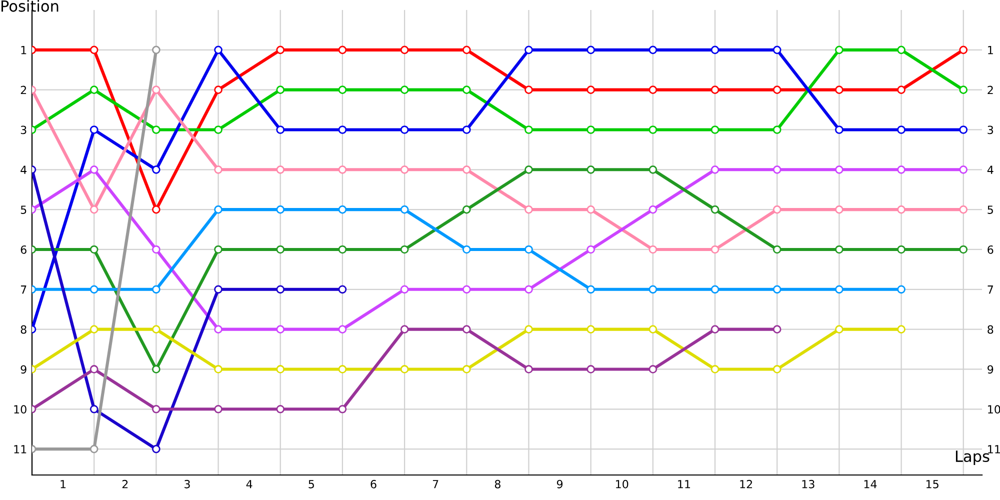 This screenshot has width=1000, height=500. Describe the element at coordinates (991, 369) in the screenshot. I see `y2-tick-label: 9` at that location.